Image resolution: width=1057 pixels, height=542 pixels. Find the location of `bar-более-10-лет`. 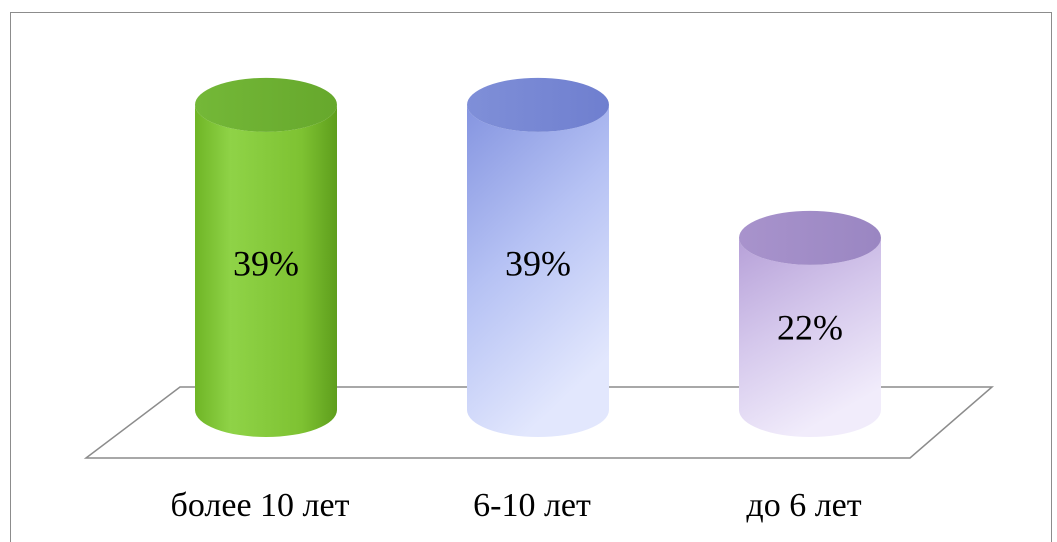

bar-более-10-лет is located at coordinates (266, 257).